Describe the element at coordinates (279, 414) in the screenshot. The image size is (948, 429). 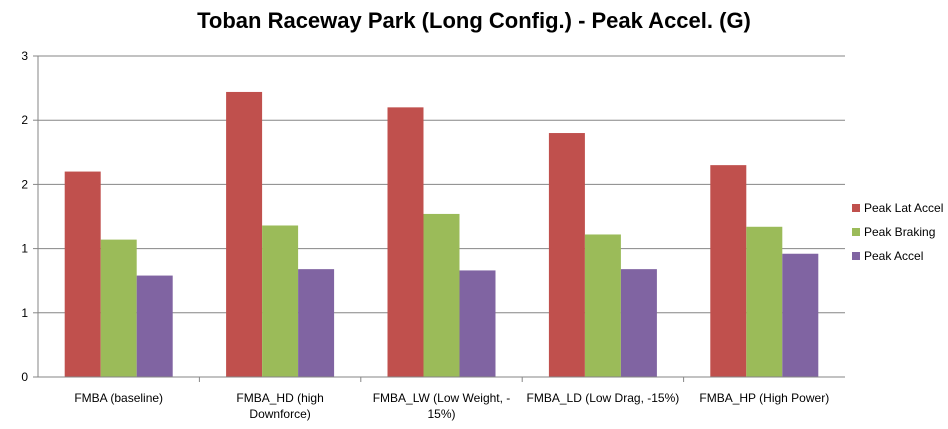
I see `x-tick-label: Downforce)` at that location.